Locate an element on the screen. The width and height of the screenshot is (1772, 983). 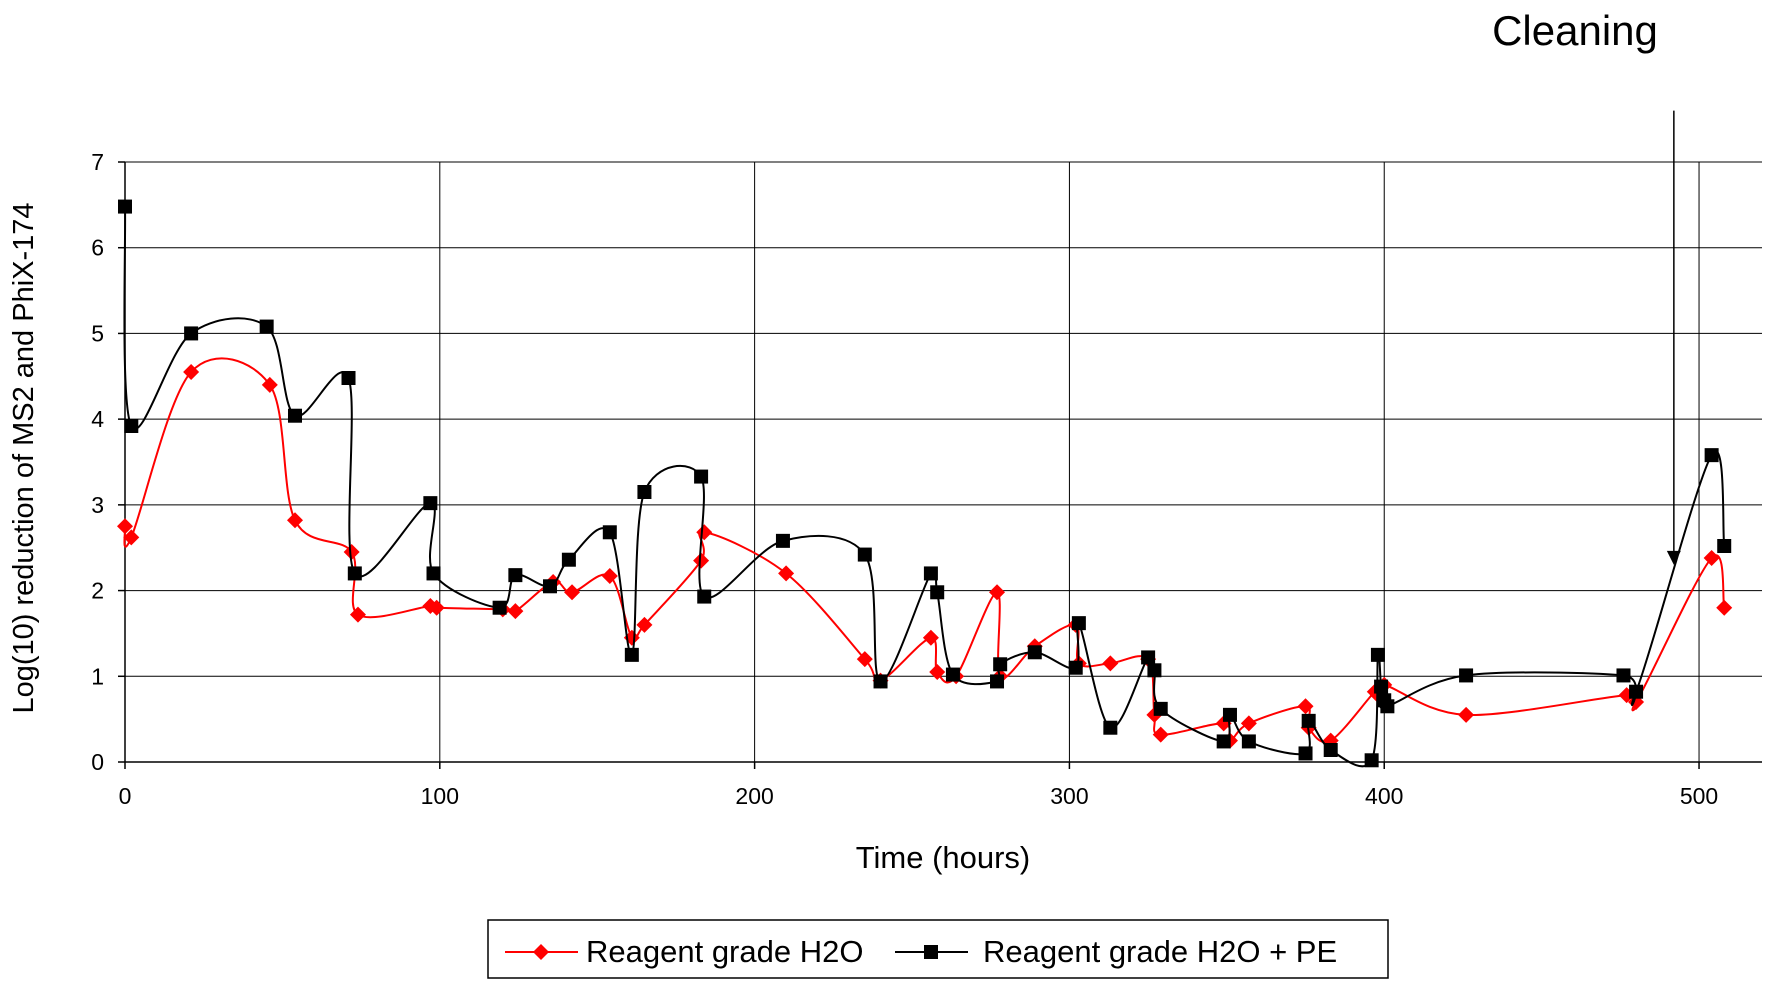
x-tick-label: 200 is located at coordinates (754, 796).